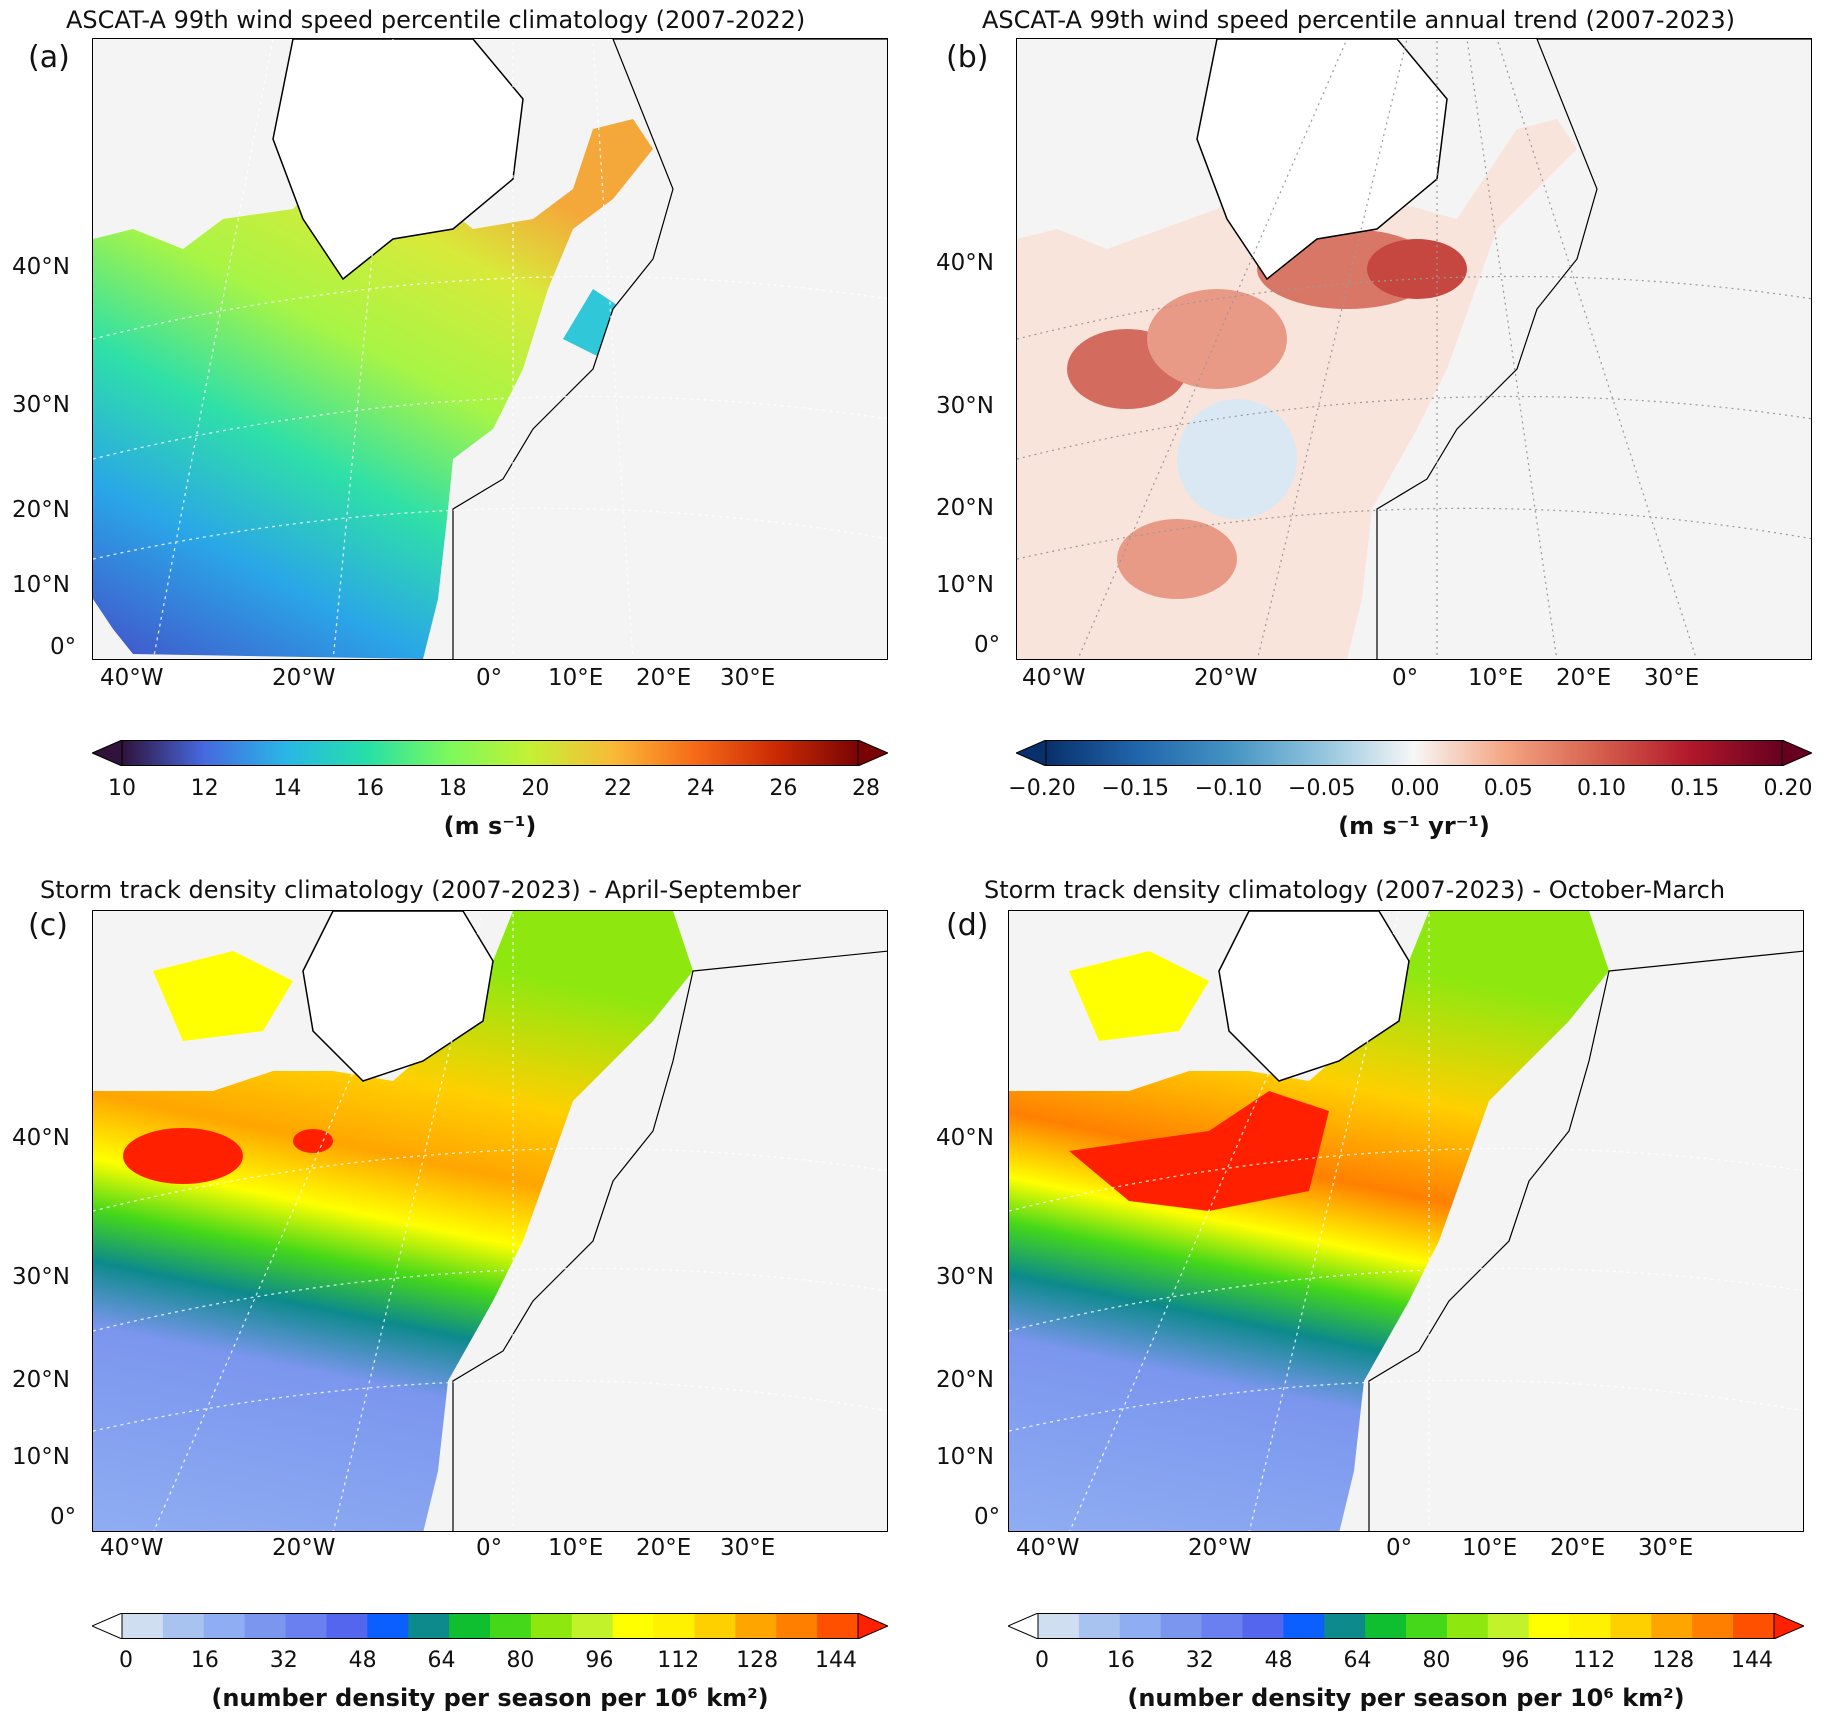 The image size is (1845, 1719). What do you see at coordinates (441, 1660) in the screenshot?
I see `colorbar-tick: 64` at bounding box center [441, 1660].